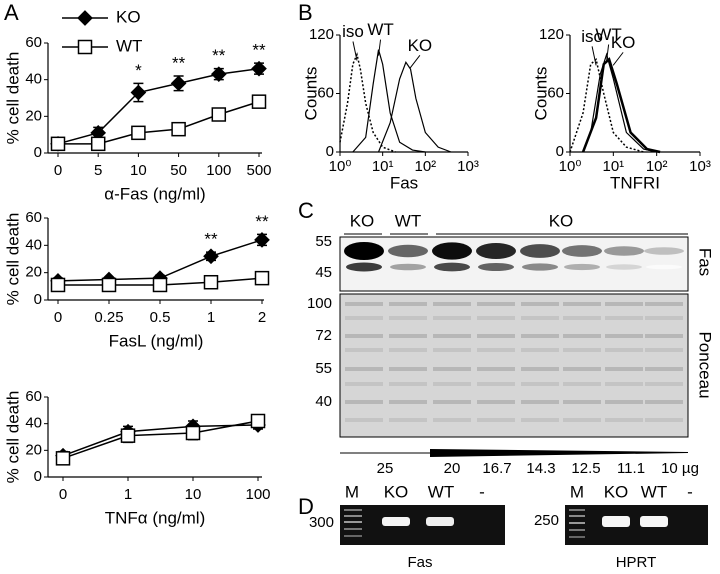 The width and height of the screenshot is (720, 574). I want to click on loading: 14.3, so click(540, 468).